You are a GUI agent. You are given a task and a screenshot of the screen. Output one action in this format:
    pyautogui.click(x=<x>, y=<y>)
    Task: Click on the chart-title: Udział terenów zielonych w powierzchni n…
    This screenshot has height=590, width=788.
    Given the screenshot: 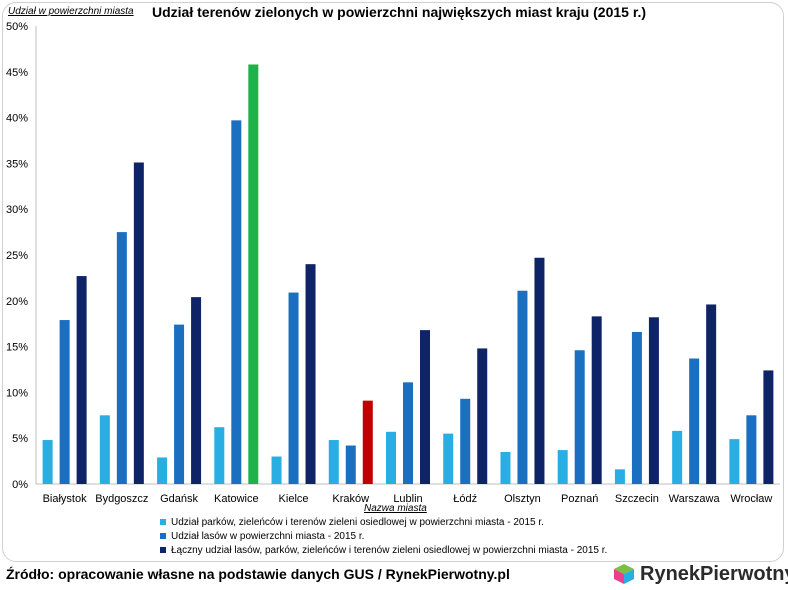 What is the action you would take?
    pyautogui.click(x=399, y=12)
    